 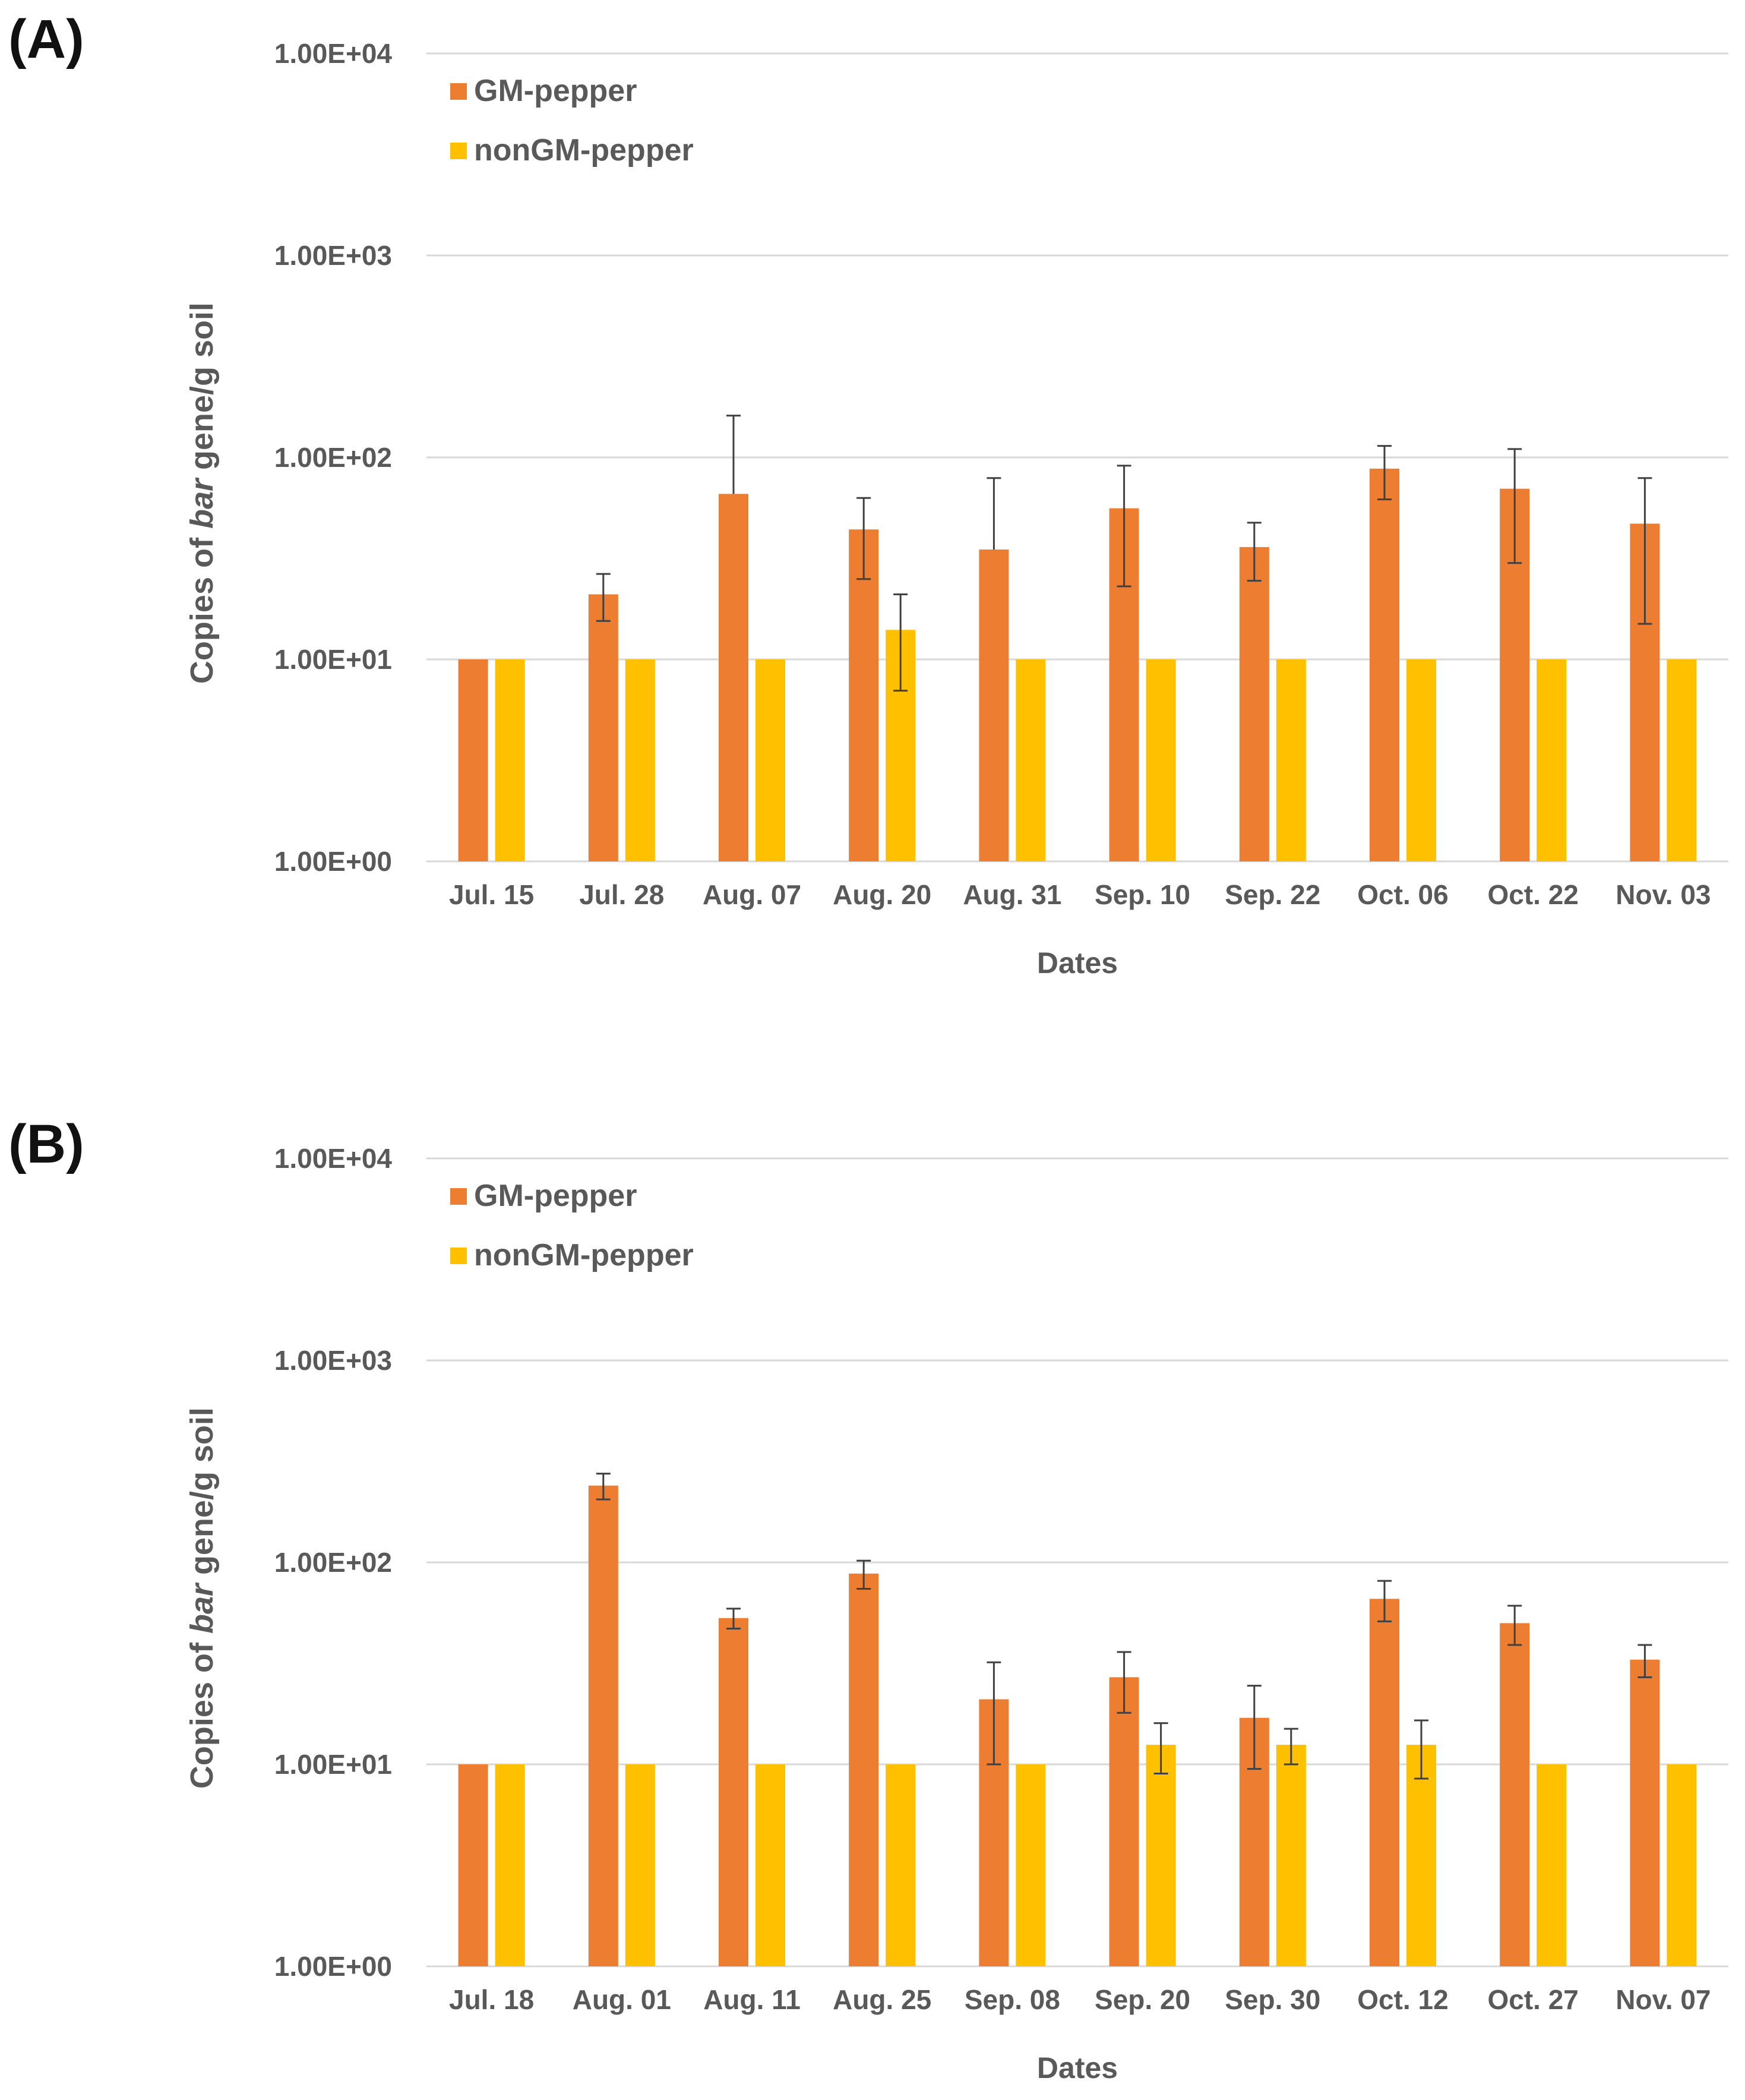 I want to click on y-axis-title-part: bar, so click(x=202, y=1608).